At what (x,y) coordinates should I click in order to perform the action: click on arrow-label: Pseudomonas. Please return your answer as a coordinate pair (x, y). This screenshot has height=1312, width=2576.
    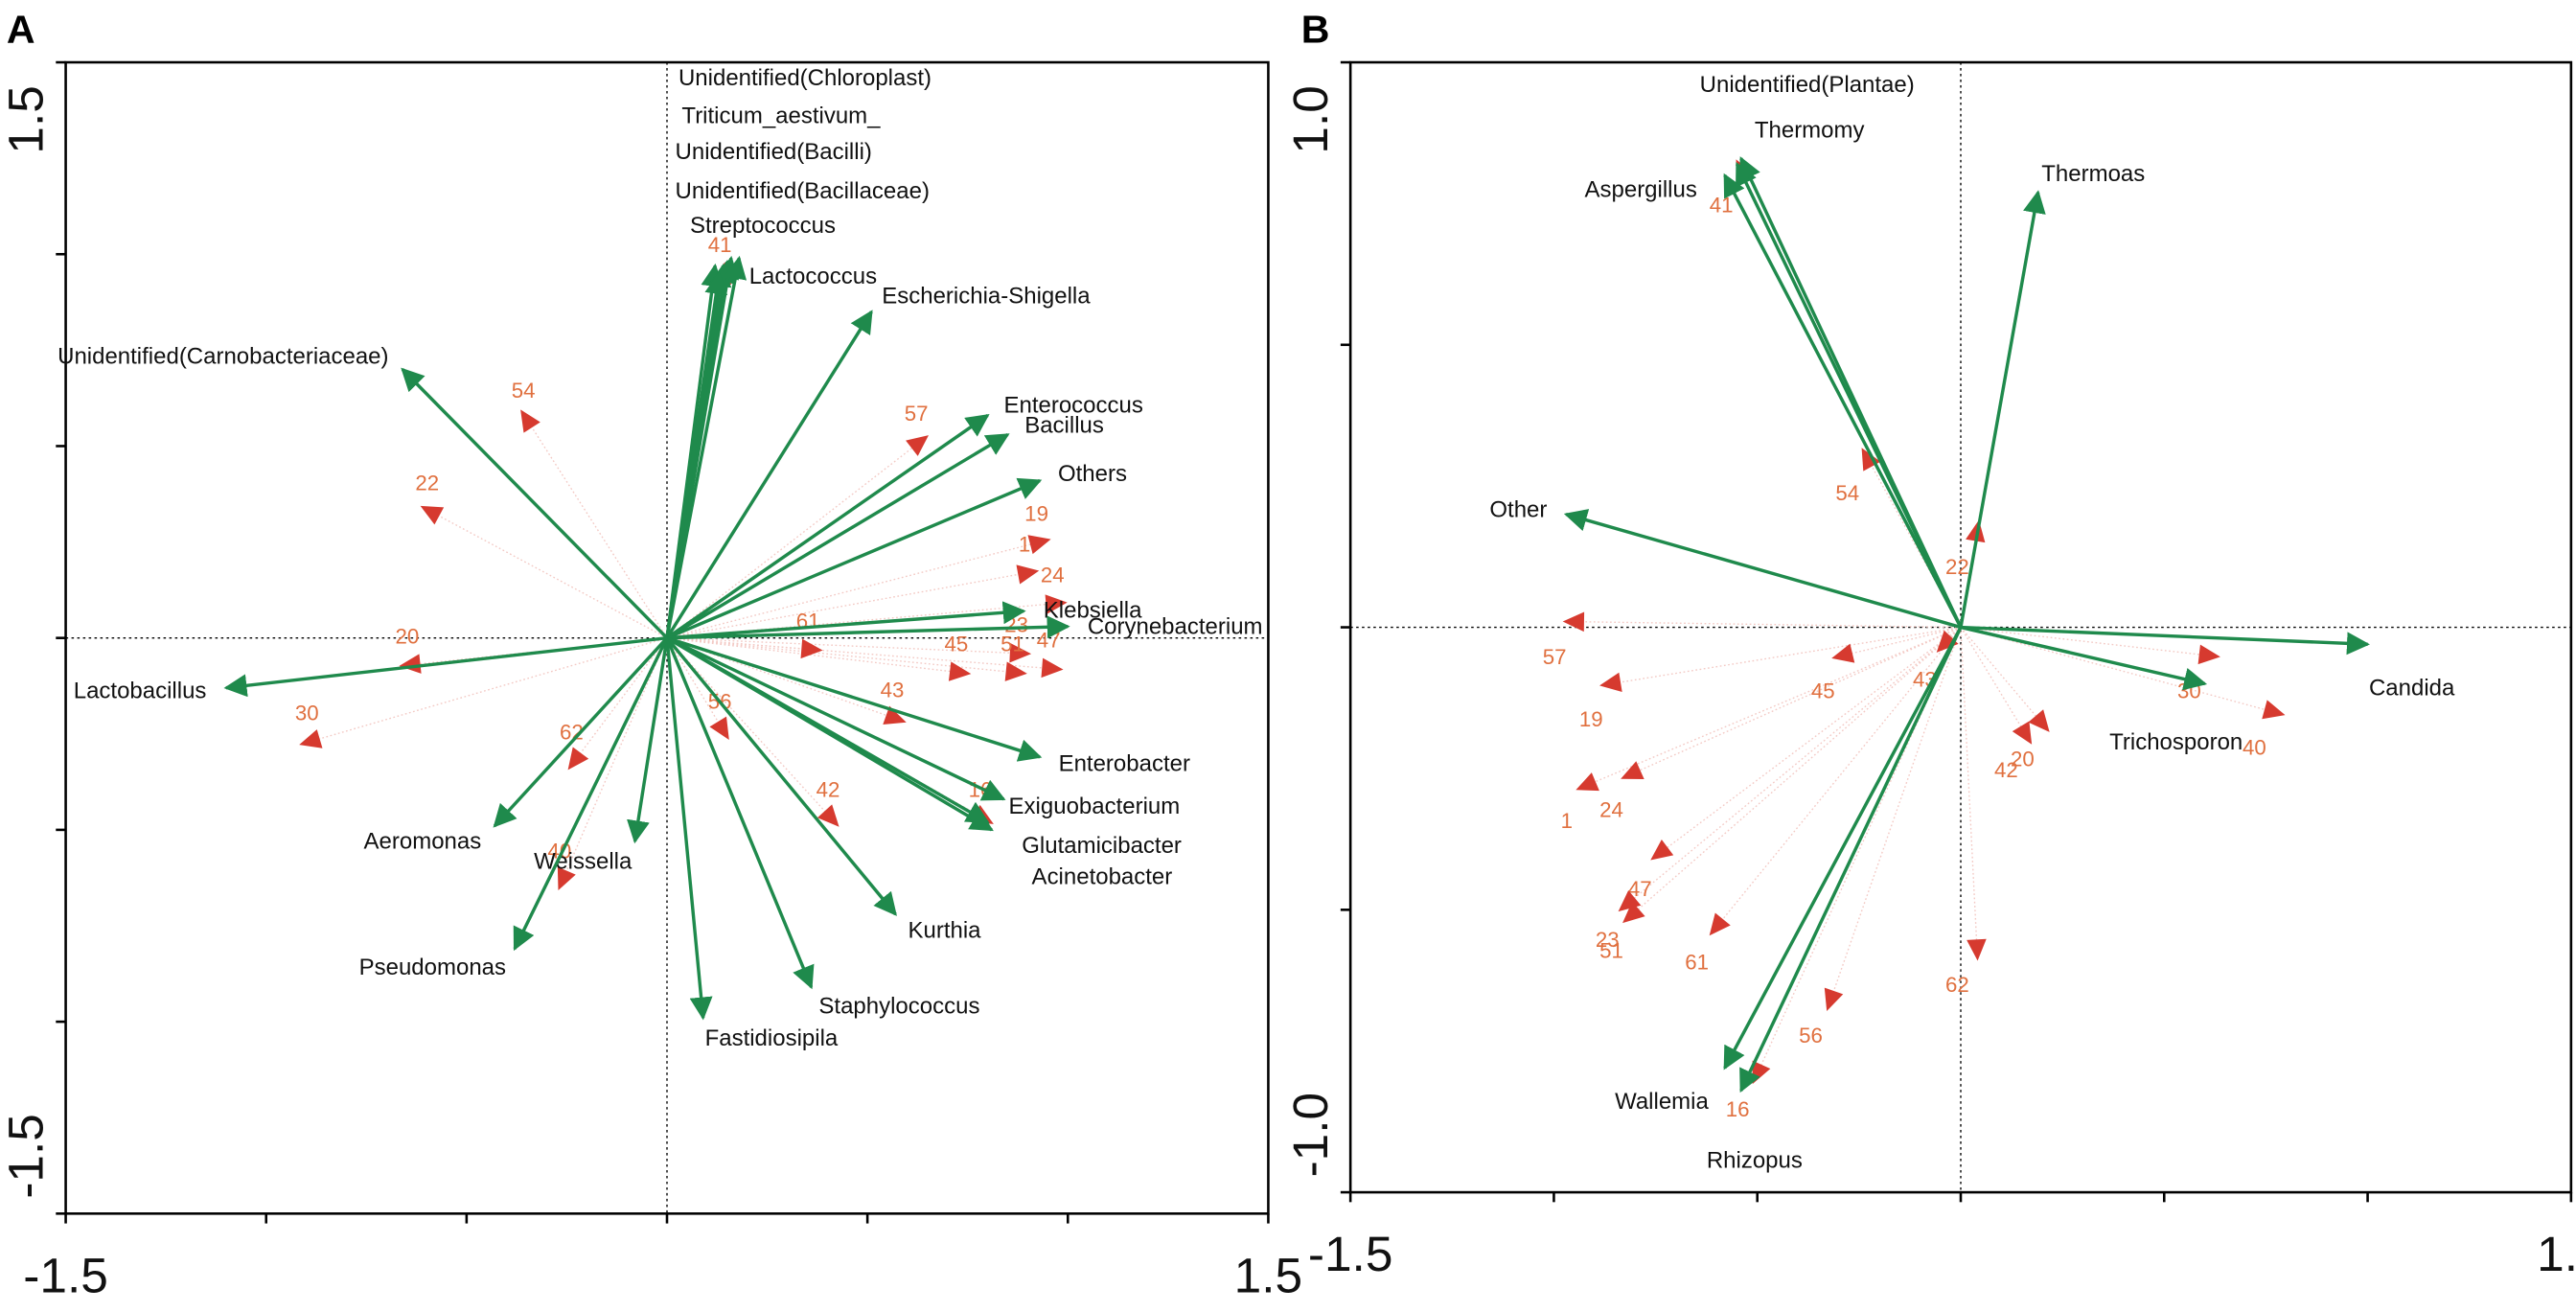
    Looking at the image, I should click on (432, 967).